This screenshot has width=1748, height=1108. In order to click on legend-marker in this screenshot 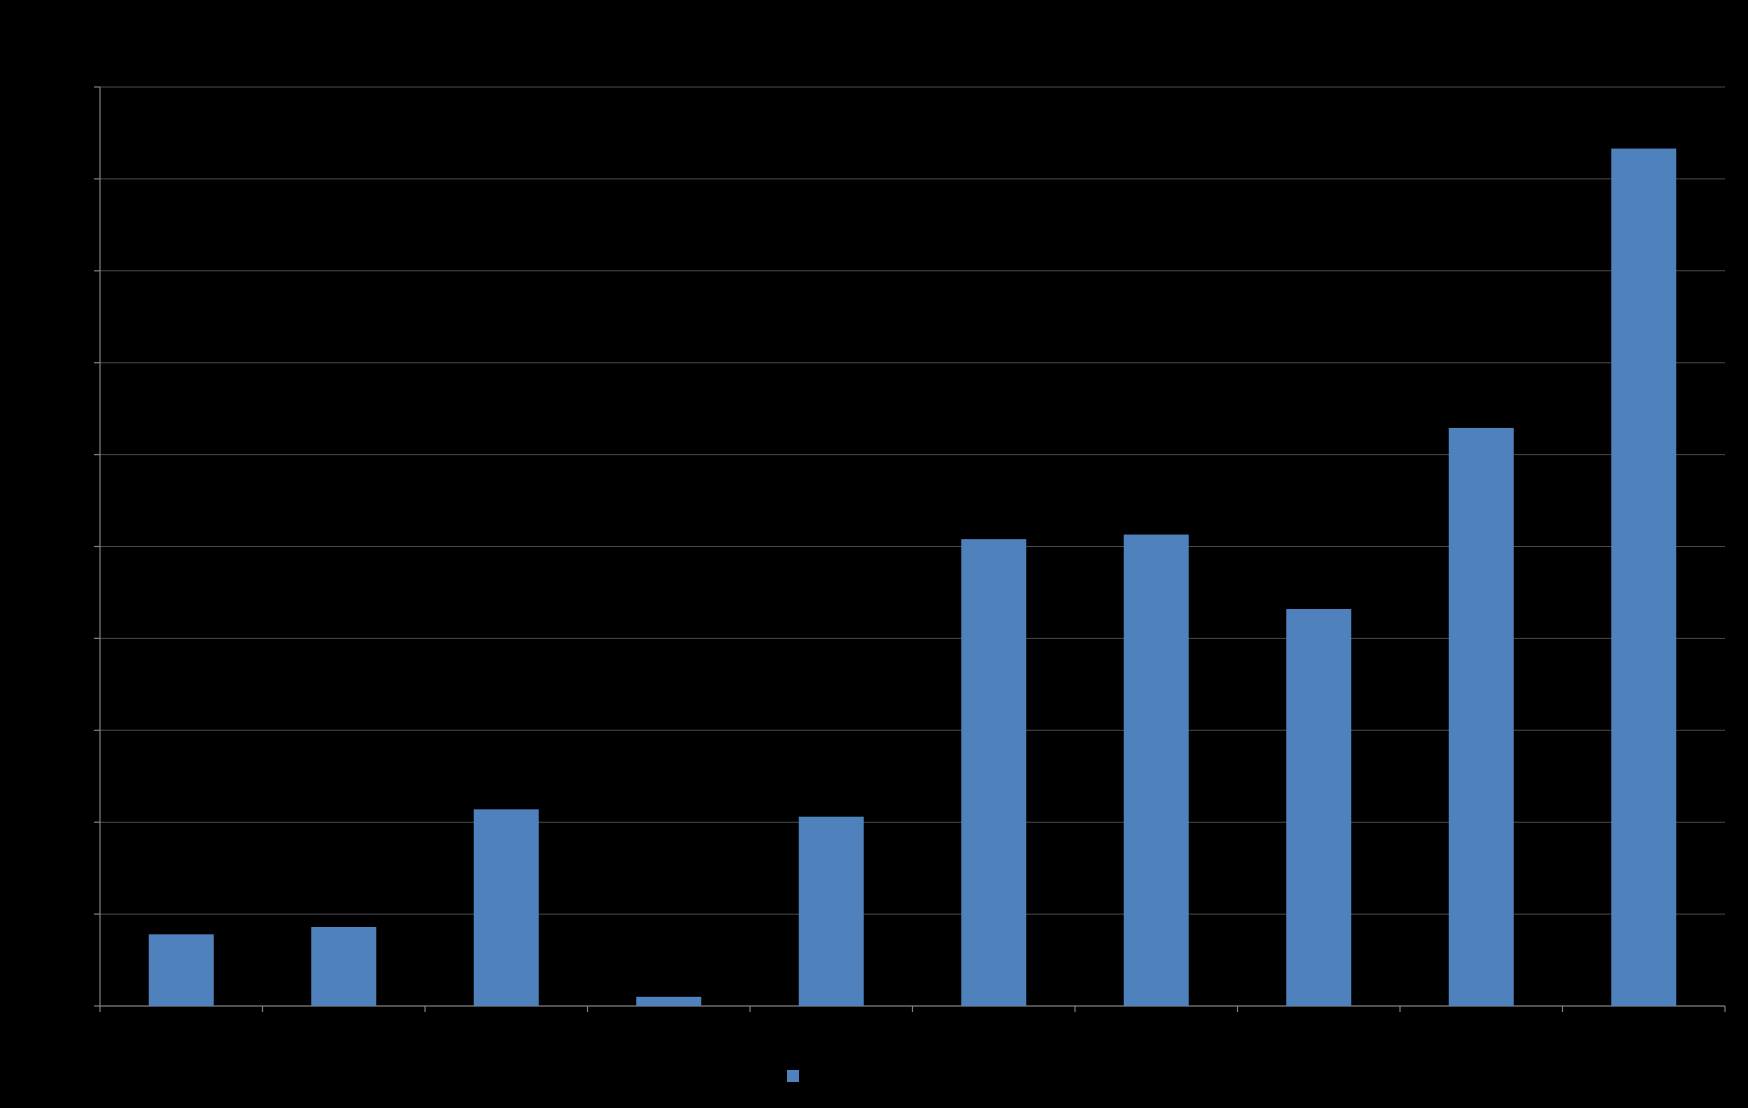, I will do `click(793, 1076)`.